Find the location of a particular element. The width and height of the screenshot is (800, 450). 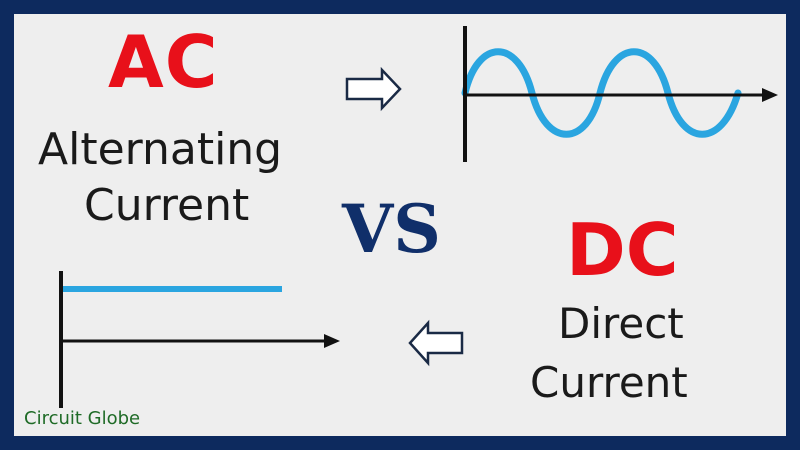

dc-graph is located at coordinates (199, 339).